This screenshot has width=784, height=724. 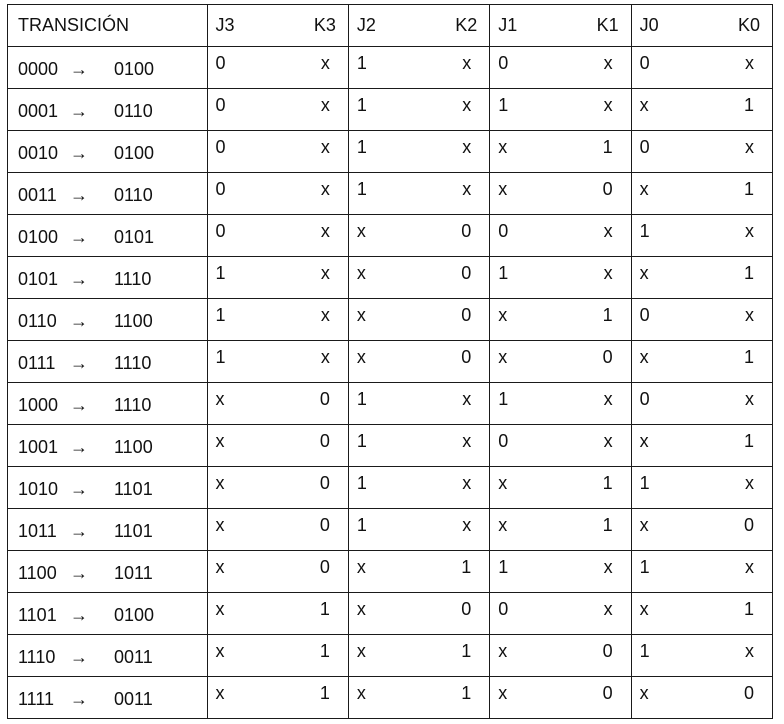 What do you see at coordinates (133, 279) in the screenshot?
I see `to-state: 1110` at bounding box center [133, 279].